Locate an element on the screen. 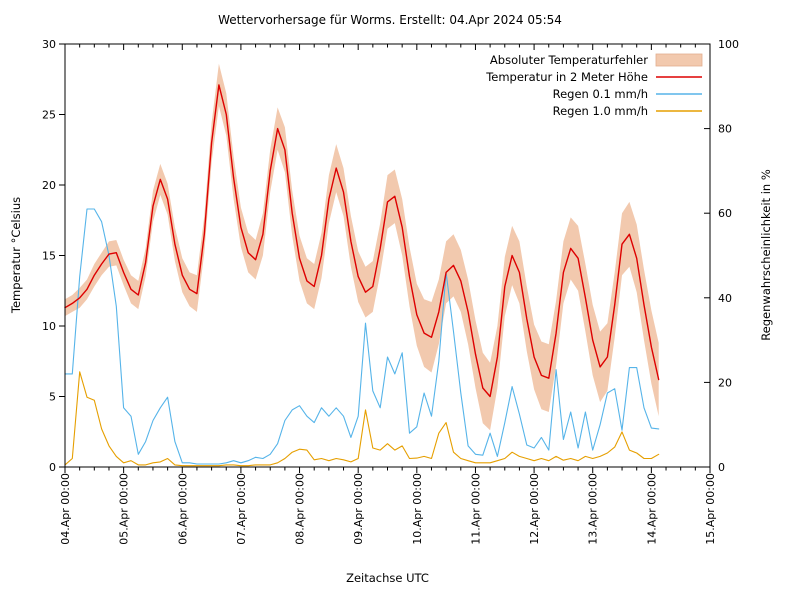 The height and width of the screenshot is (600, 800). legend-band-swatch is located at coordinates (679, 60).